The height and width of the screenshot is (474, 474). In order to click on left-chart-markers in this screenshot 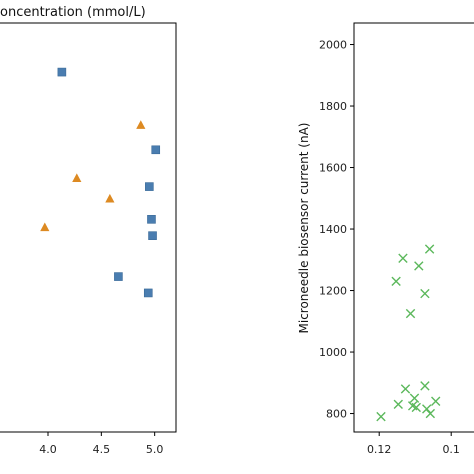, I will do `click(100, 182)`.